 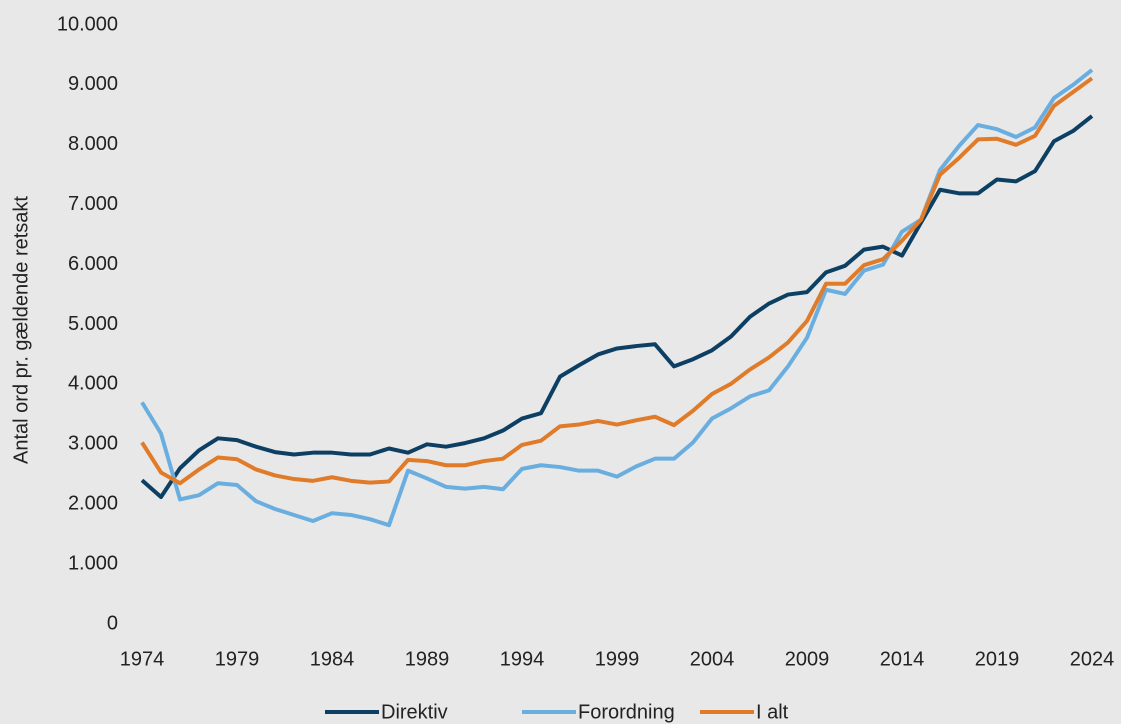 What do you see at coordinates (112, 623) in the screenshot?
I see `y-tick-label: 0` at bounding box center [112, 623].